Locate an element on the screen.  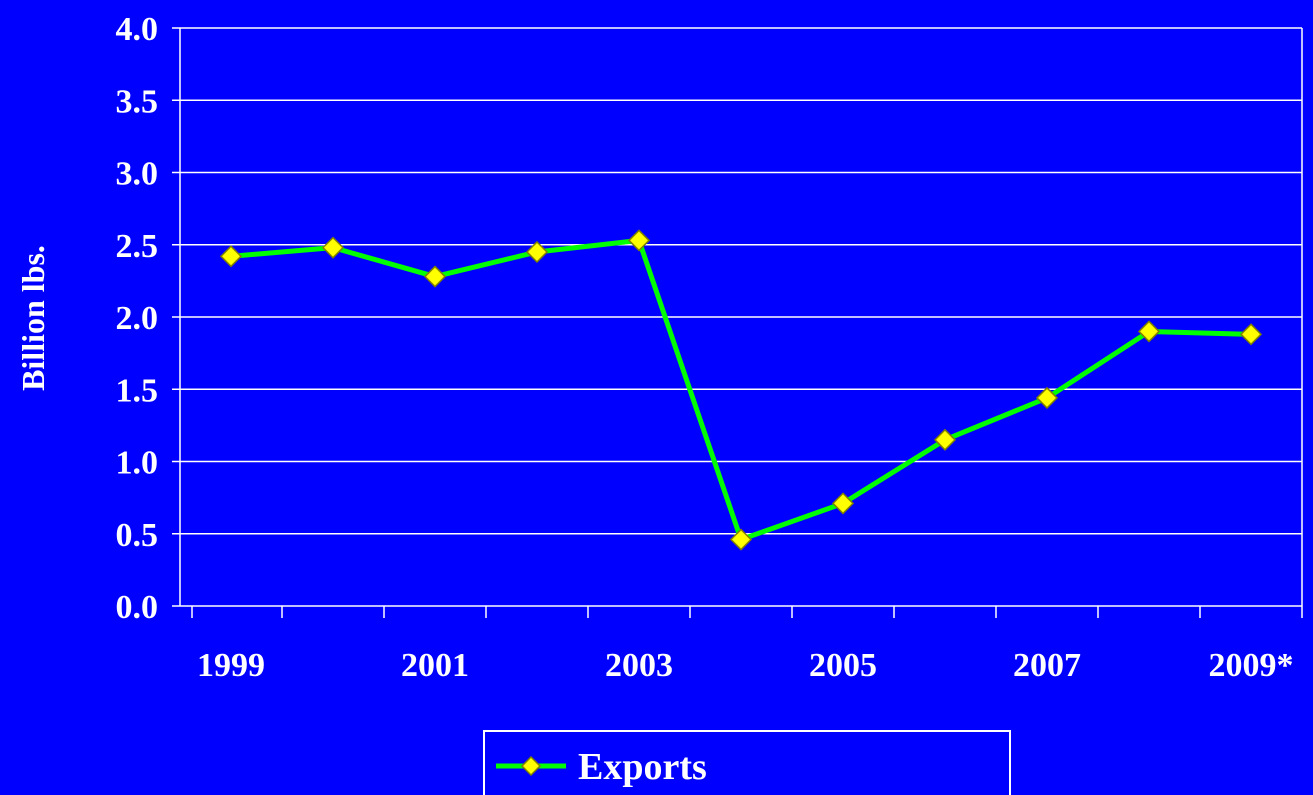
y-tick-label: 3.0 is located at coordinates (137, 174).